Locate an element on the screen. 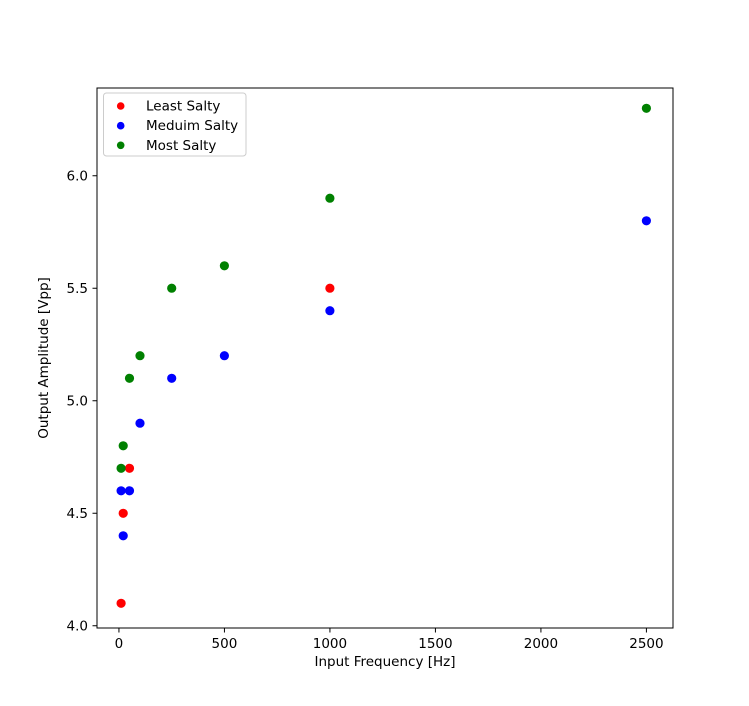 Image resolution: width=749 pixels, height=706 pixels. x-tick-label: 1500 is located at coordinates (435, 644).